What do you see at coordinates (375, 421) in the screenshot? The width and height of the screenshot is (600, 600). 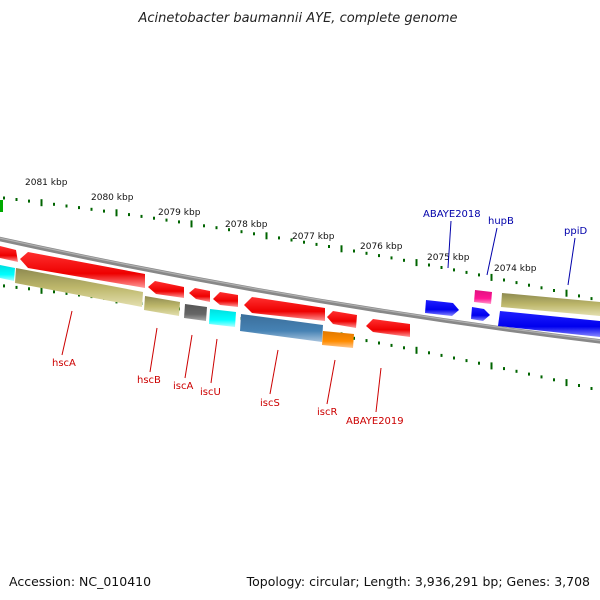 I see `label-abaye2019: ABAYE2019` at bounding box center [375, 421].